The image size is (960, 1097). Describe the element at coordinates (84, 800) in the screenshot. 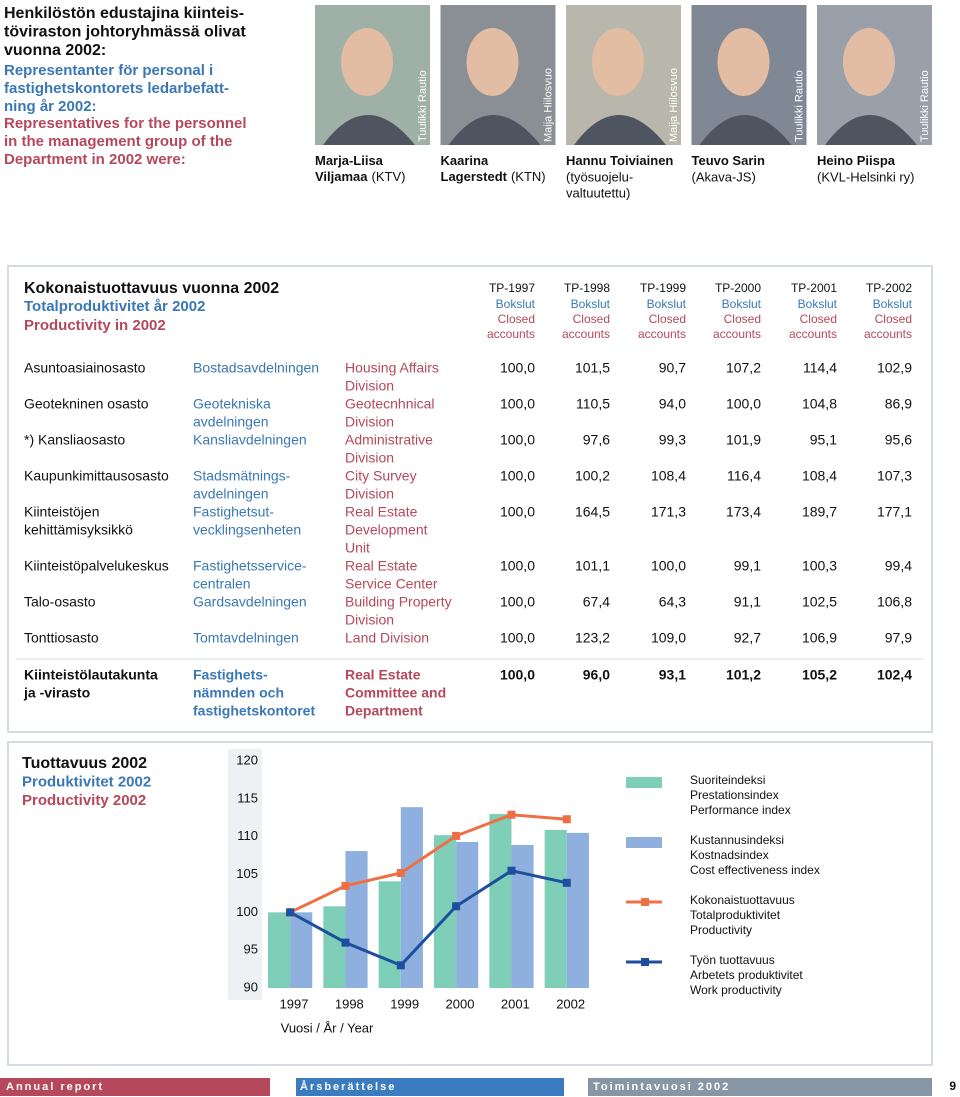

I see `chart-title: Productivity 2002` at that location.